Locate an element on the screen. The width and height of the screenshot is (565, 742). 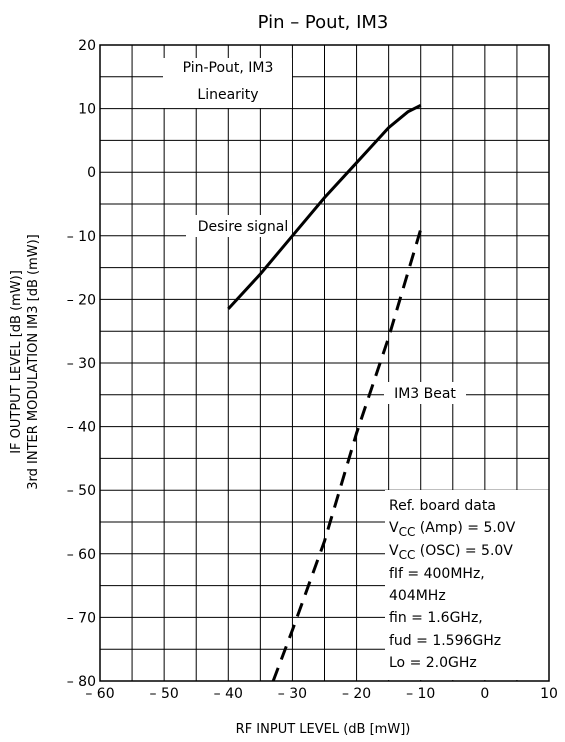
note-line-1: Ref. board data is located at coordinates (442, 506).